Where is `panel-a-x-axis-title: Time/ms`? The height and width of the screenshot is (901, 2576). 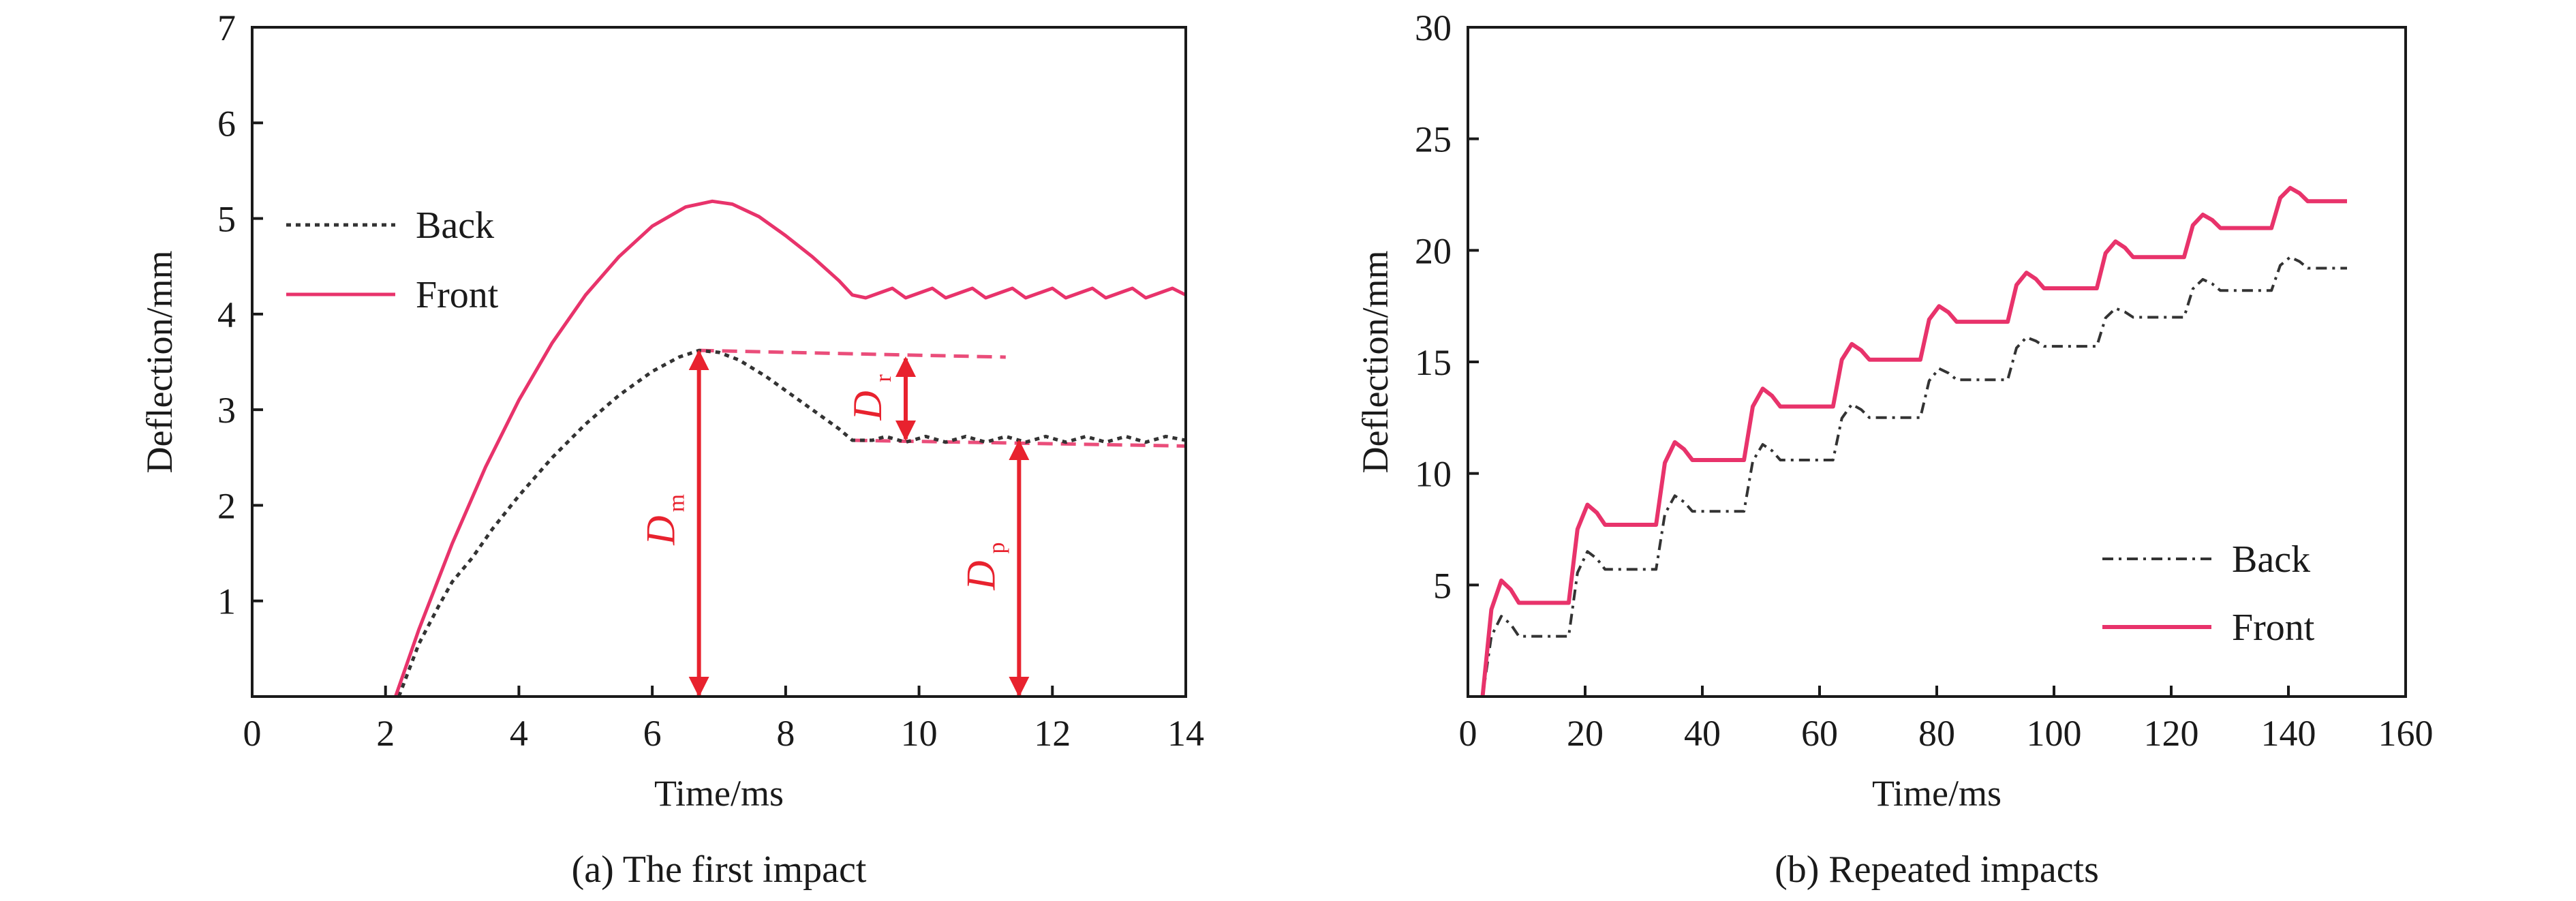
panel-a-x-axis-title: Time/ms is located at coordinates (719, 793).